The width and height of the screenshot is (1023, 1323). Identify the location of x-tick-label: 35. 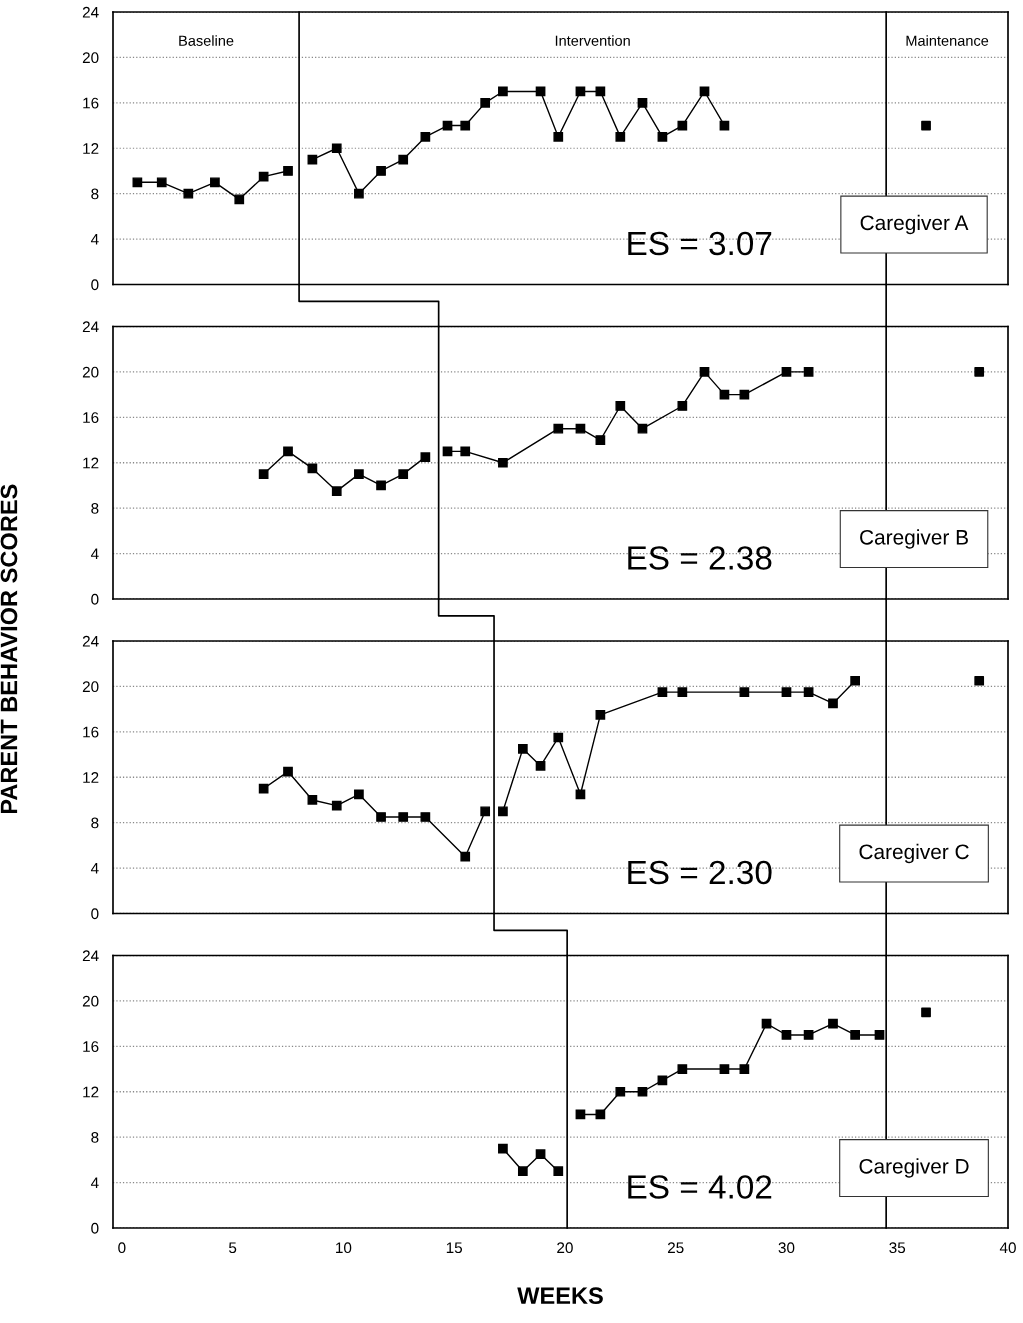
(897, 1248).